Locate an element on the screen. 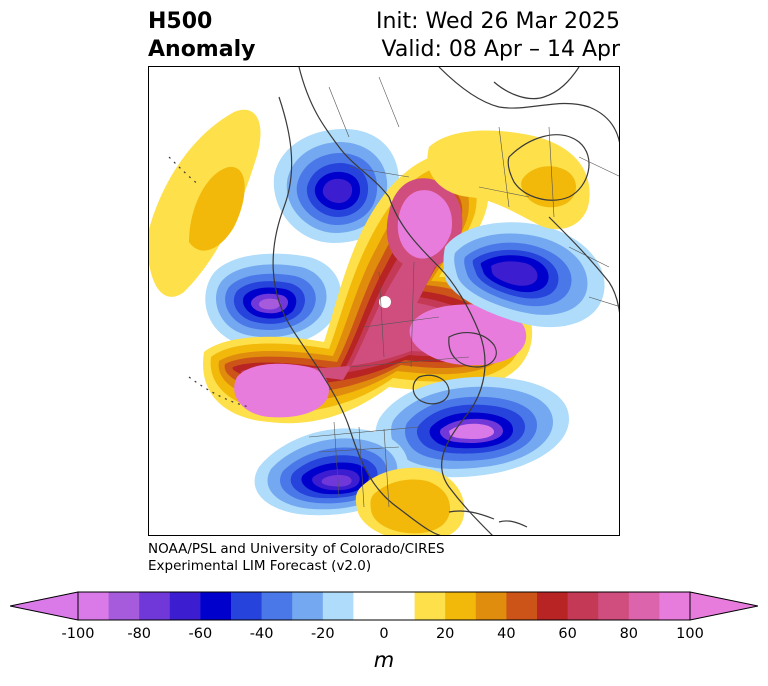 This screenshot has height=686, width=768. colorbar-tick-label: -60 is located at coordinates (200, 634).